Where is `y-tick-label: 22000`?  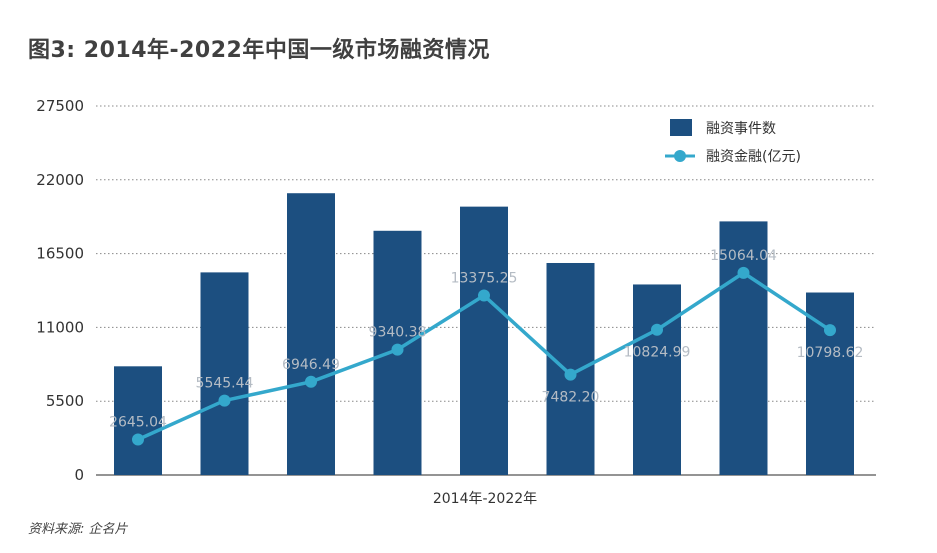 y-tick-label: 22000 is located at coordinates (60, 180).